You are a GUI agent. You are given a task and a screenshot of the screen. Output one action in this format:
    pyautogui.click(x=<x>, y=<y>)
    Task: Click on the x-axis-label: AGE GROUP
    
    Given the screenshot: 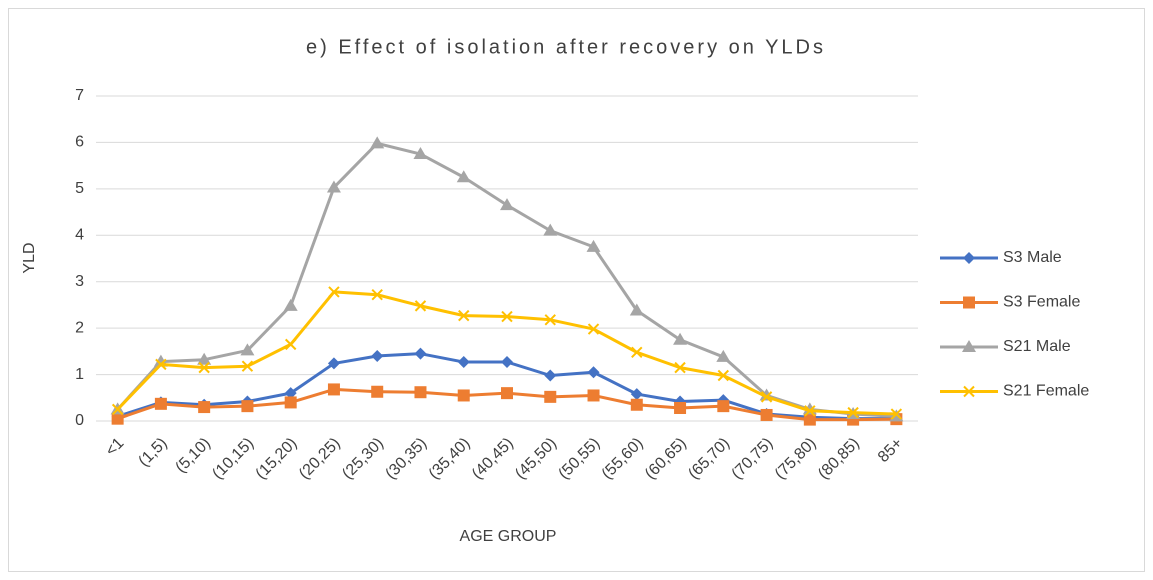 What is the action you would take?
    pyautogui.click(x=508, y=536)
    